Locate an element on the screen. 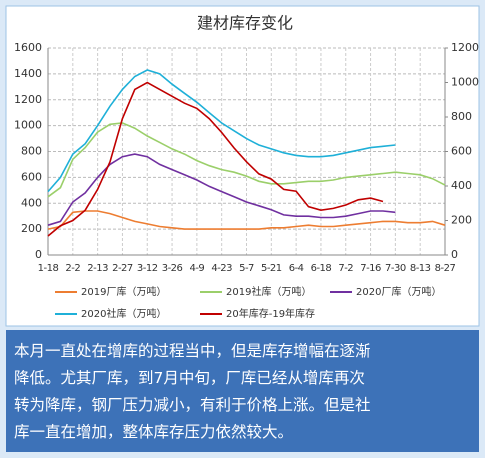  x-tick-label: 8-27 is located at coordinates (445, 268).